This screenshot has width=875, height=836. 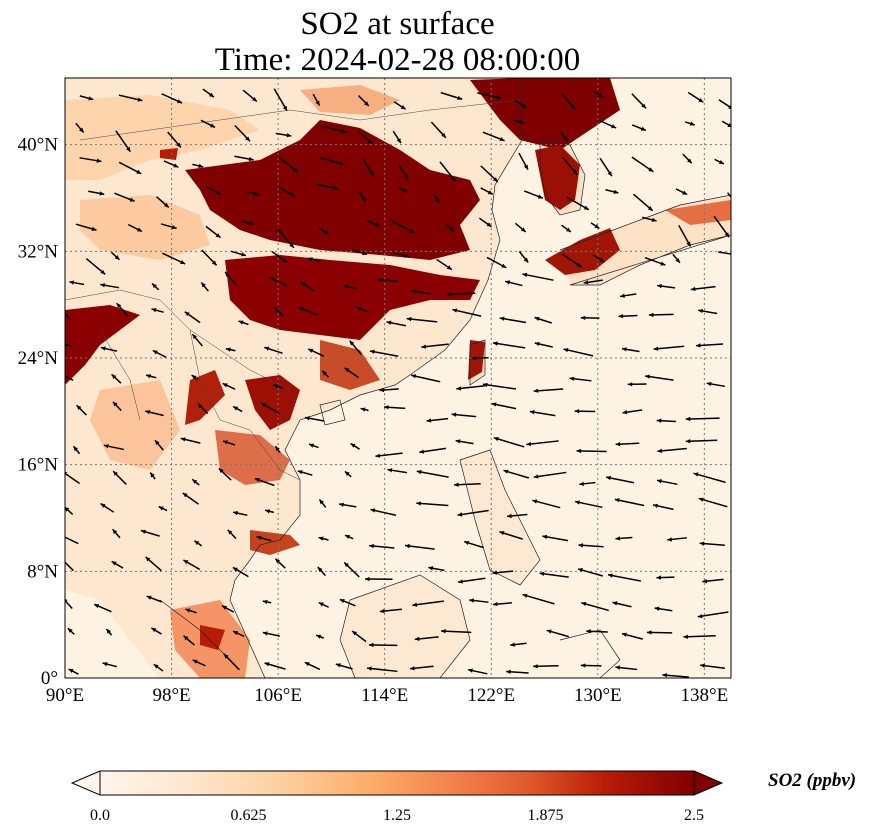 I want to click on lat-tick-label: 40°N, so click(x=38, y=145).